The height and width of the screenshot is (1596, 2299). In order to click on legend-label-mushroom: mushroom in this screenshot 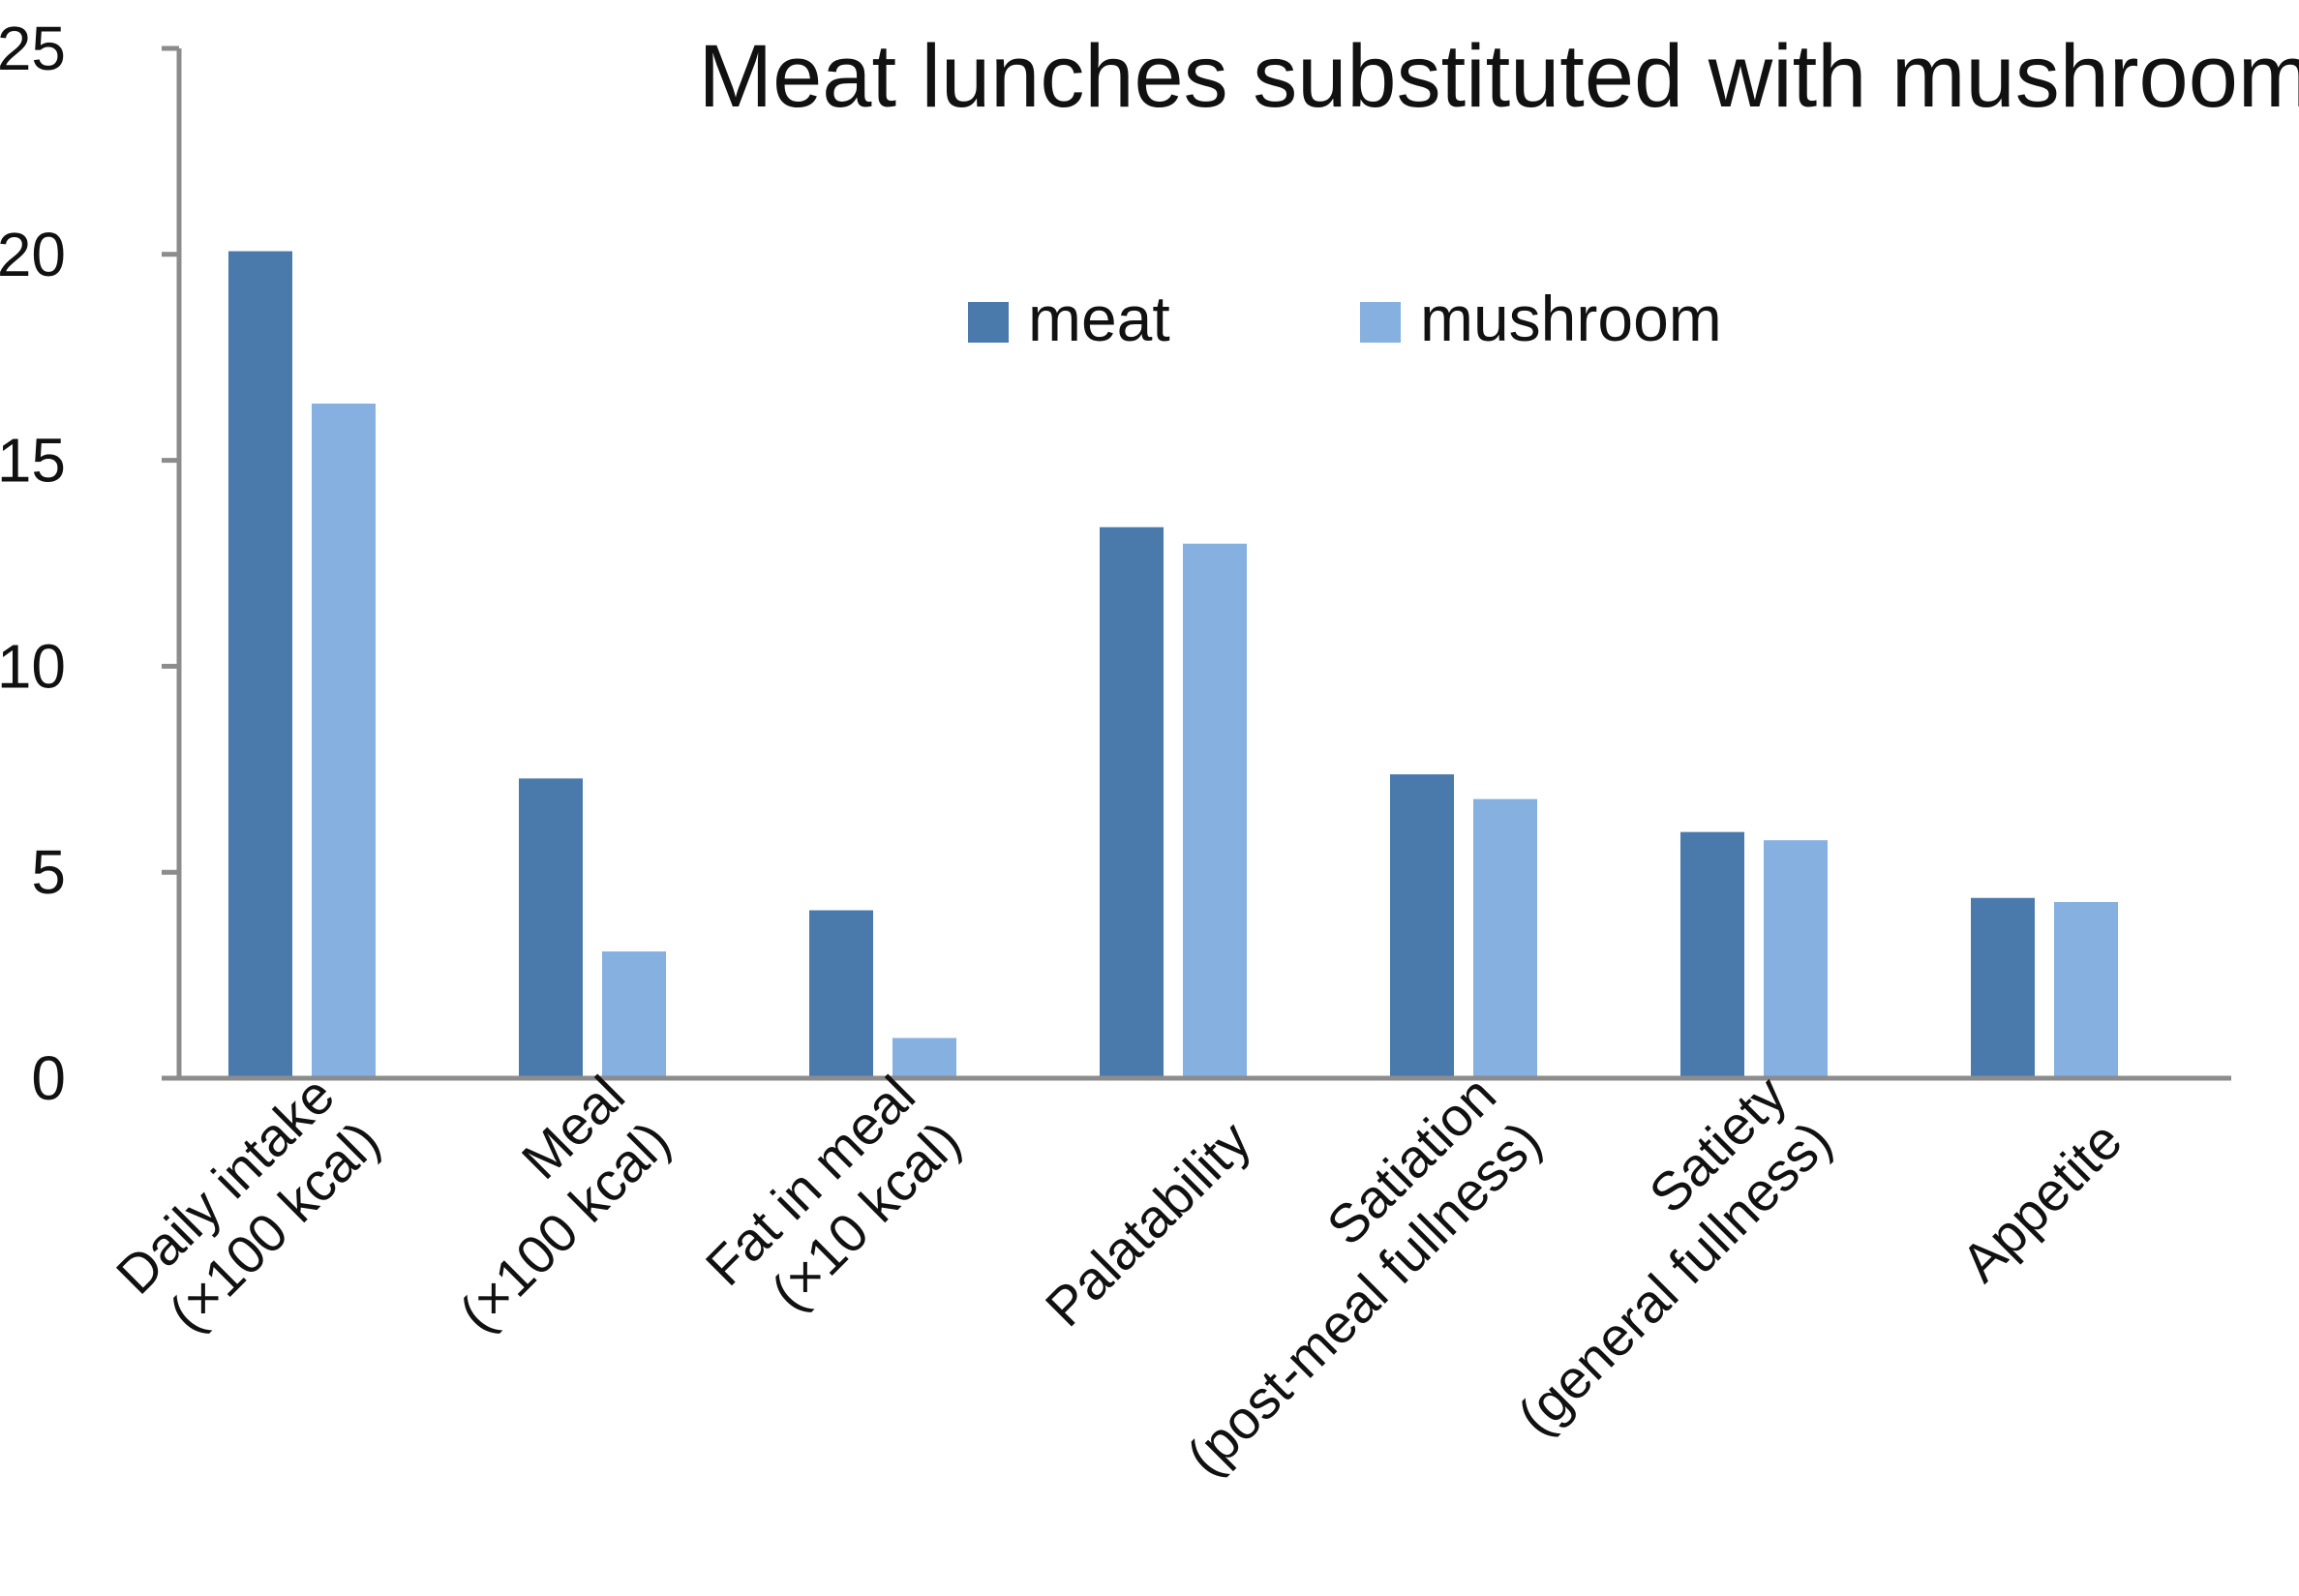, I will do `click(1571, 318)`.